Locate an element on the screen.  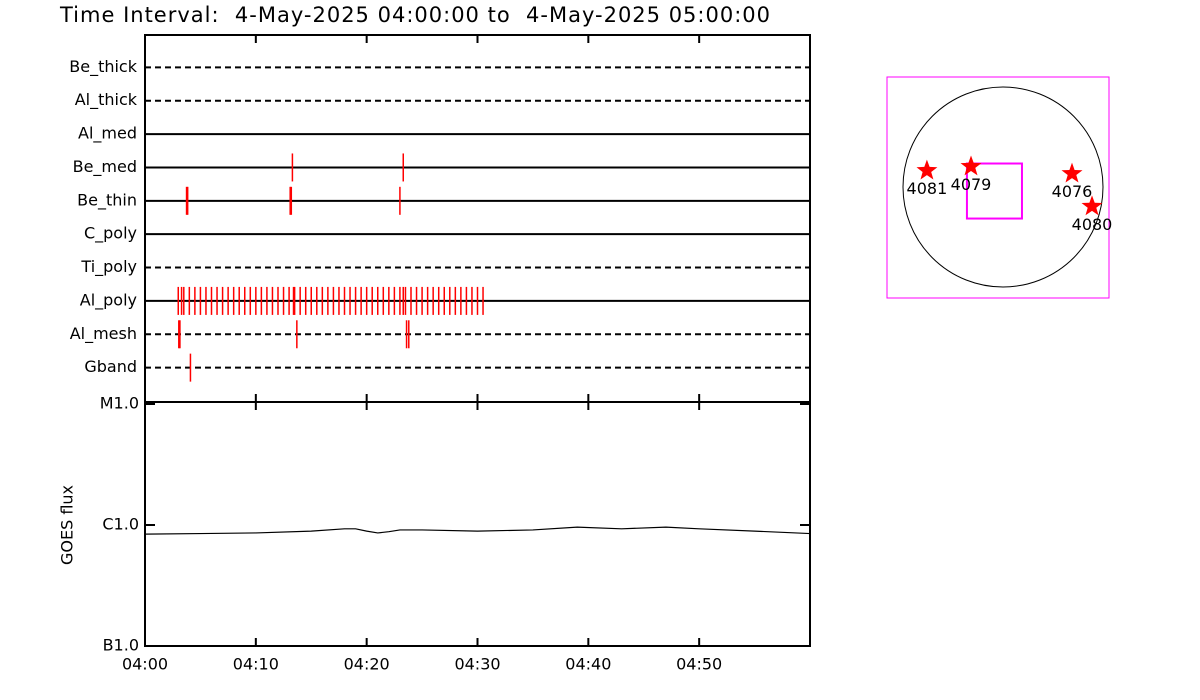
filter-label: Al_mesh is located at coordinates (103, 334).